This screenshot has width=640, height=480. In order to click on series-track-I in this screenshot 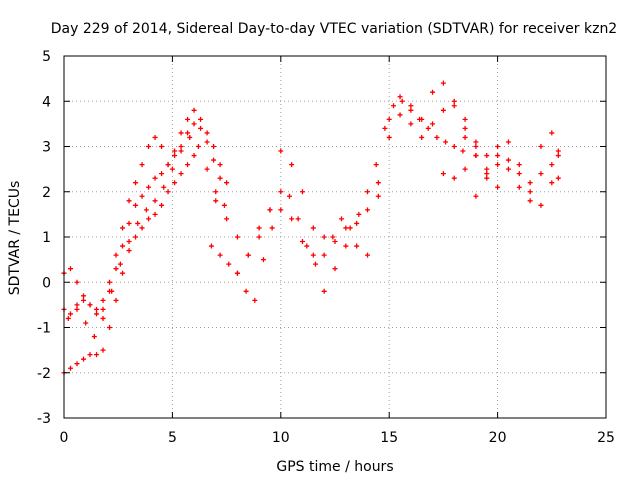, I will do `click(511, 171)`.